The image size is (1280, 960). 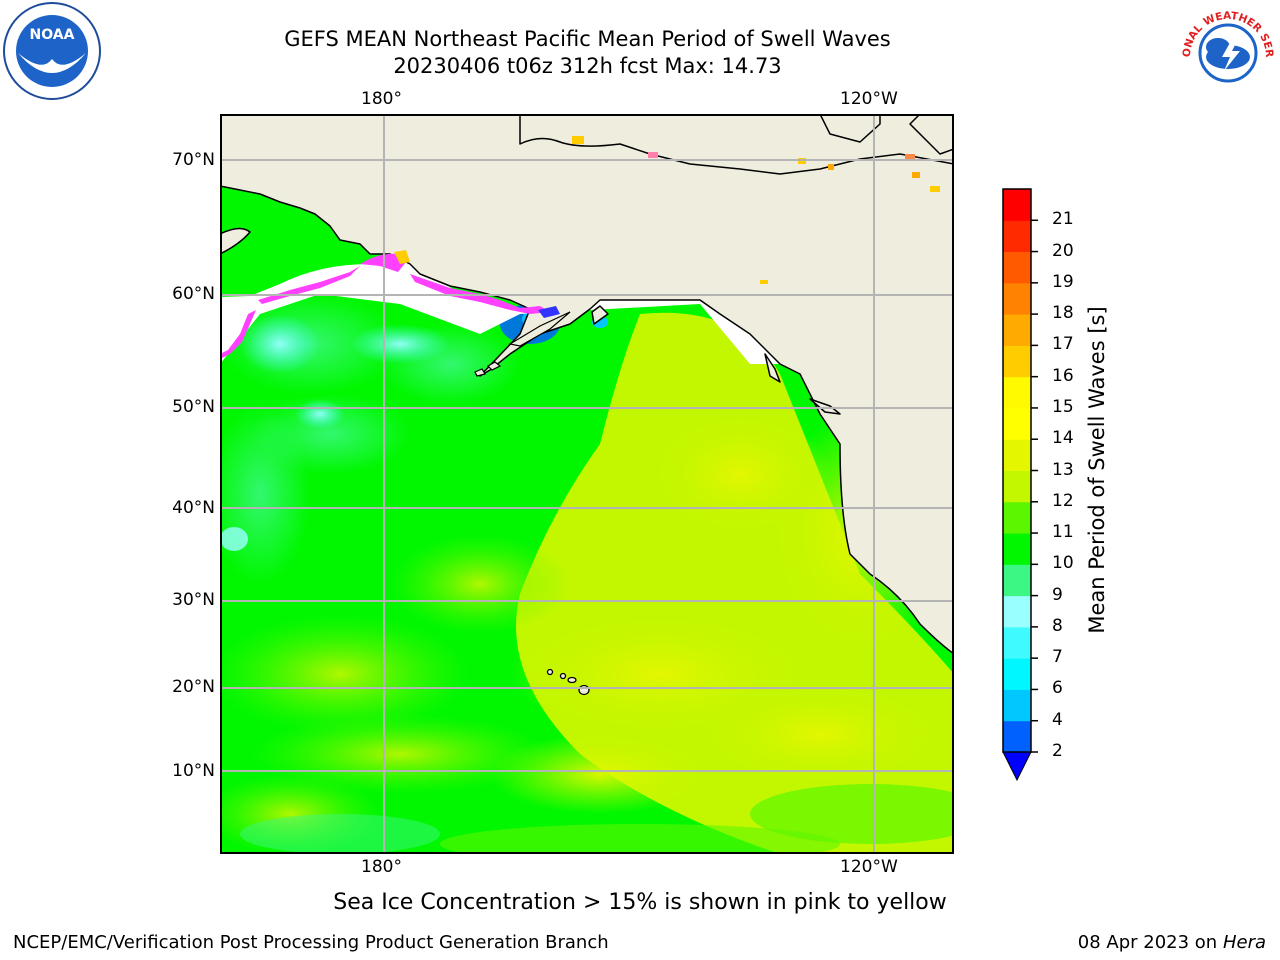 I want to click on colorbar-level-label: 17, so click(x=1063, y=344).